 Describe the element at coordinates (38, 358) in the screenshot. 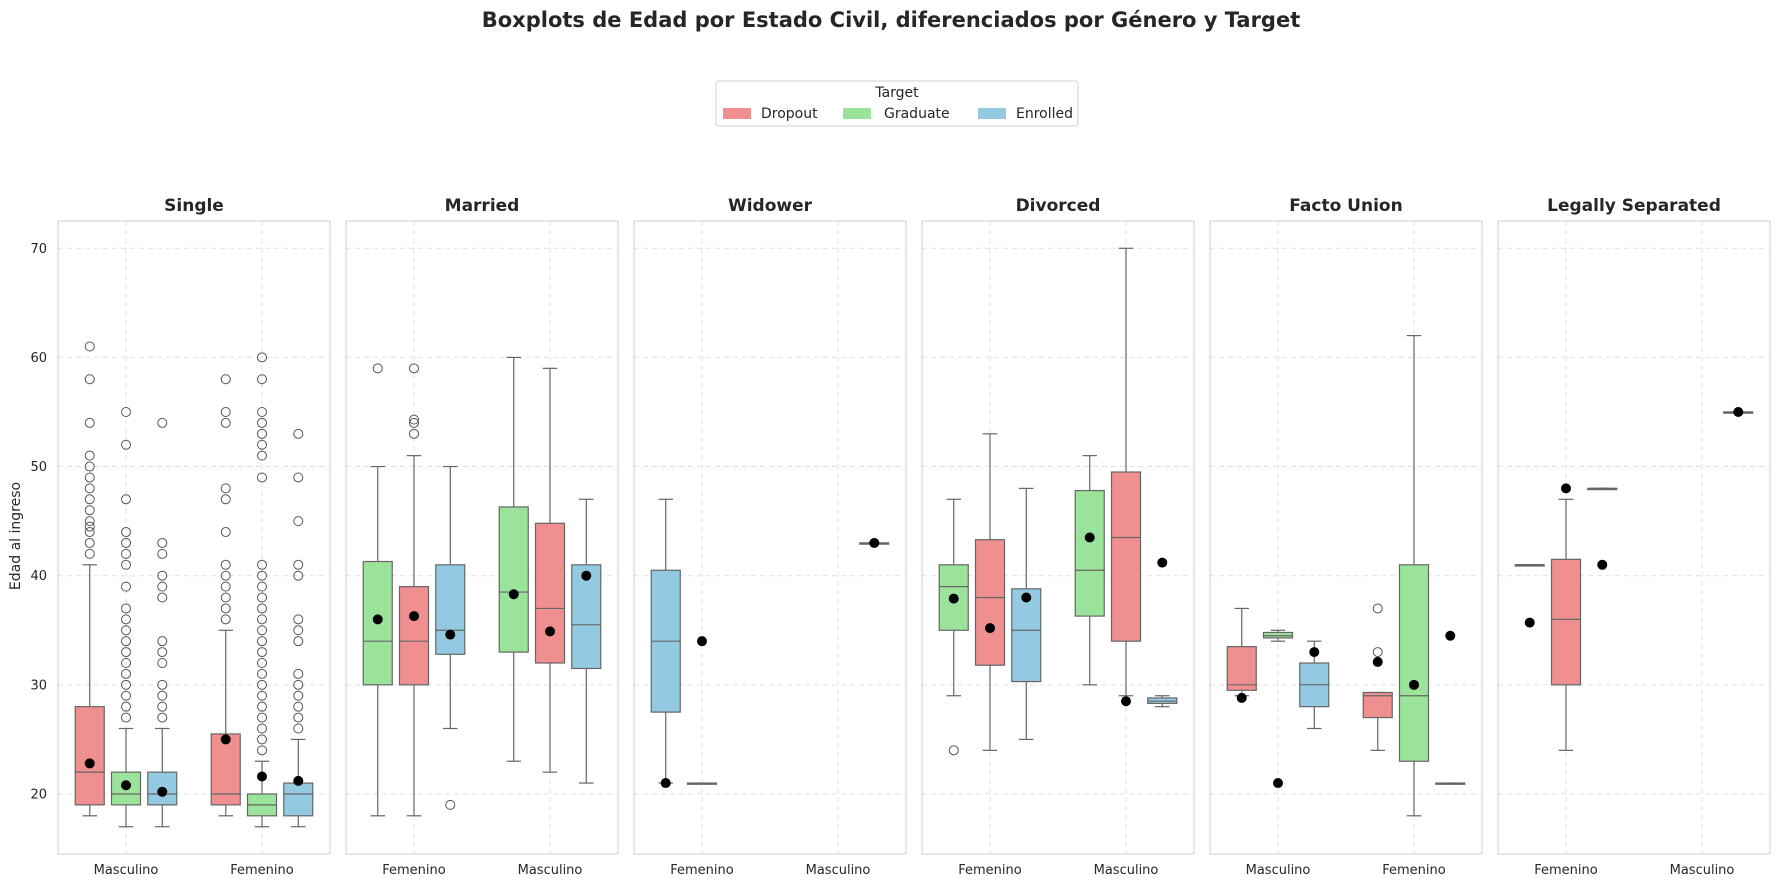

I see `y-tick-label: 60` at that location.